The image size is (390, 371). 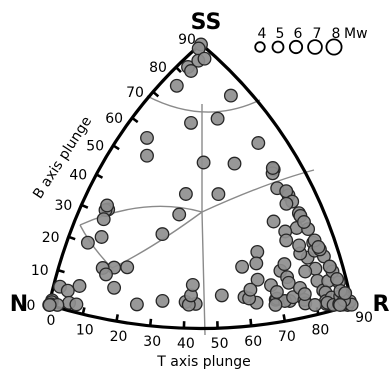 What do you see at coordinates (321, 330) in the screenshot?
I see `bottom-axis-tick-label: 80` at bounding box center [321, 330].